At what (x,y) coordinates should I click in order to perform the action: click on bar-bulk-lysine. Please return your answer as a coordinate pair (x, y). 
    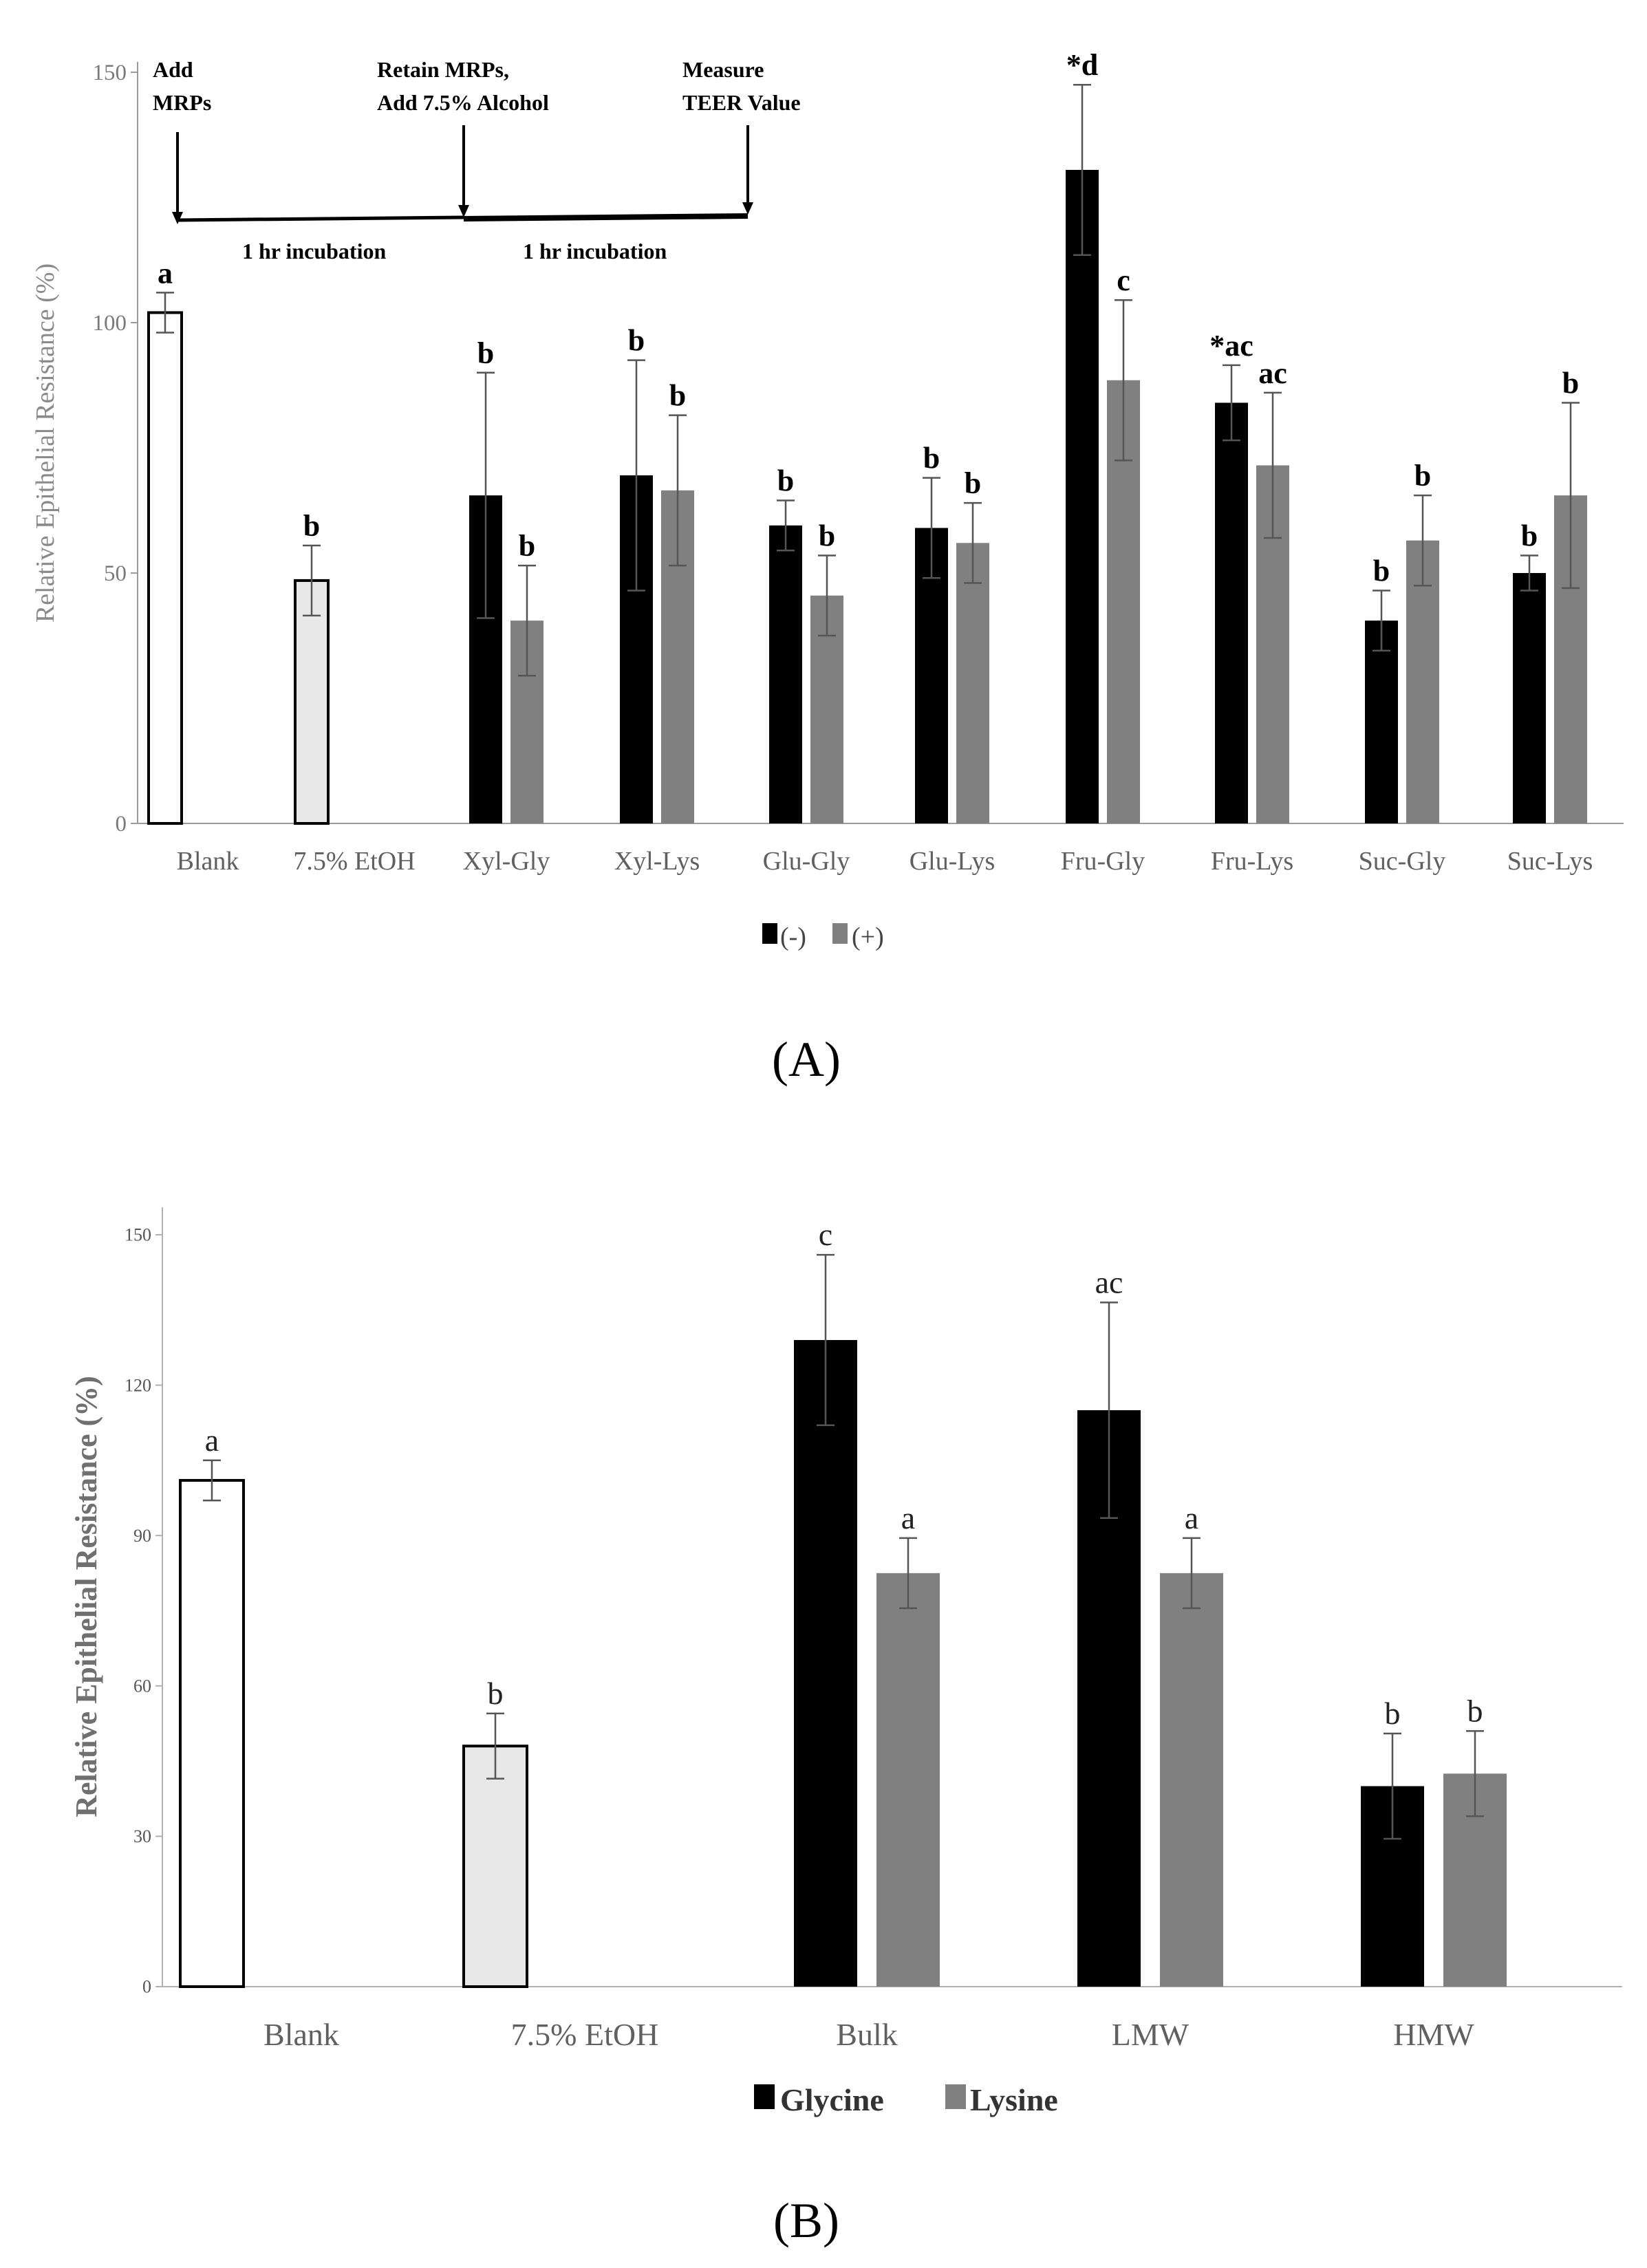
    Looking at the image, I should click on (908, 1780).